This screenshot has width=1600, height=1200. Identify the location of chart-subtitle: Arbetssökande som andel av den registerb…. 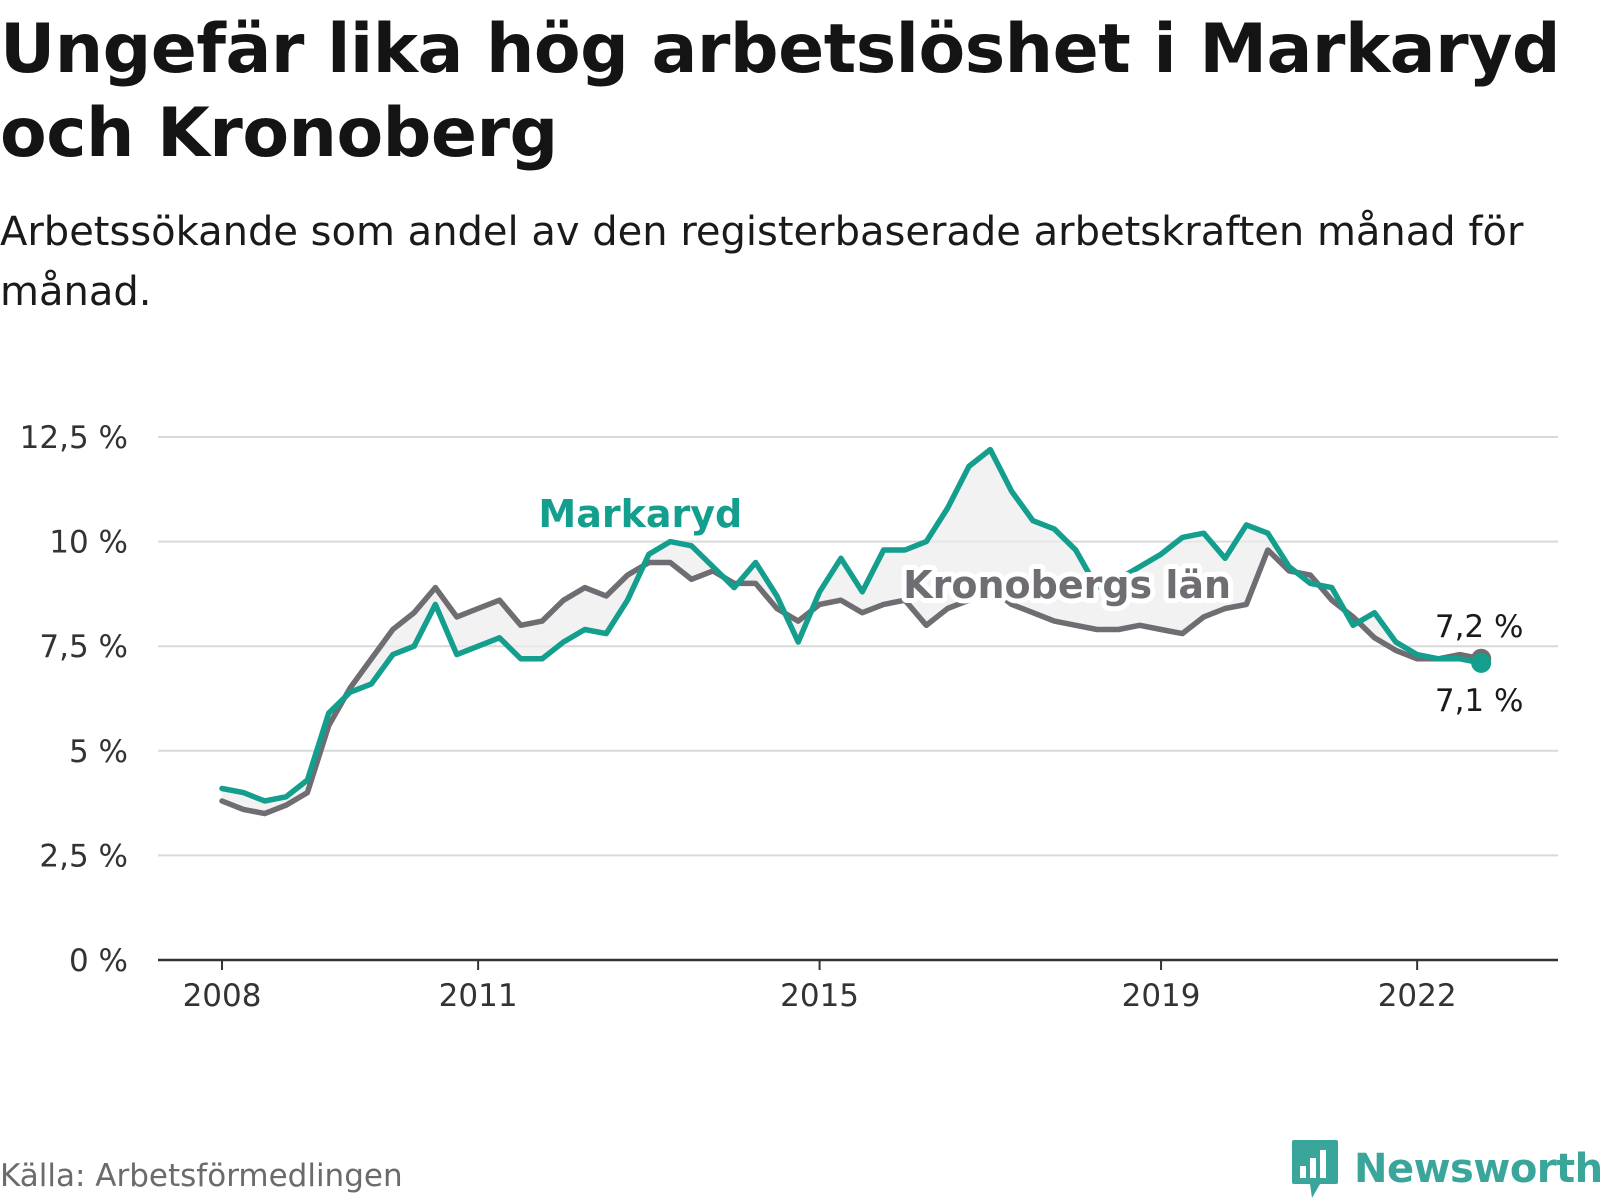
(762, 262).